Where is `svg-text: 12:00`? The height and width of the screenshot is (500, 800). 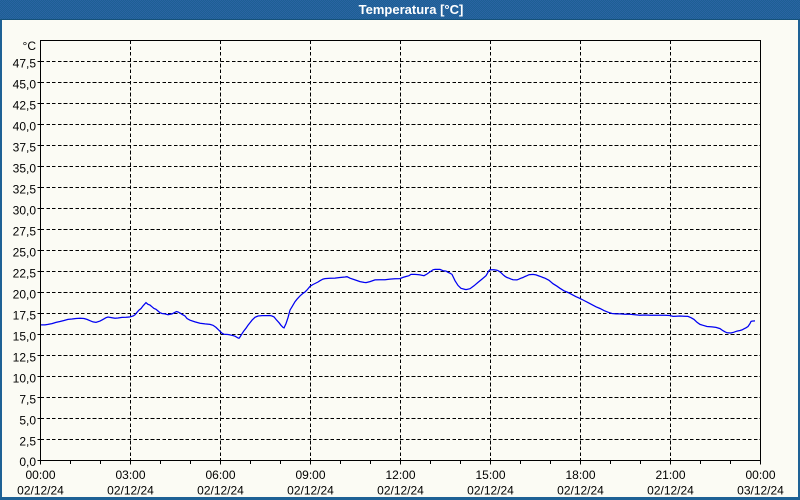 svg-text: 12:00 is located at coordinates (400, 475).